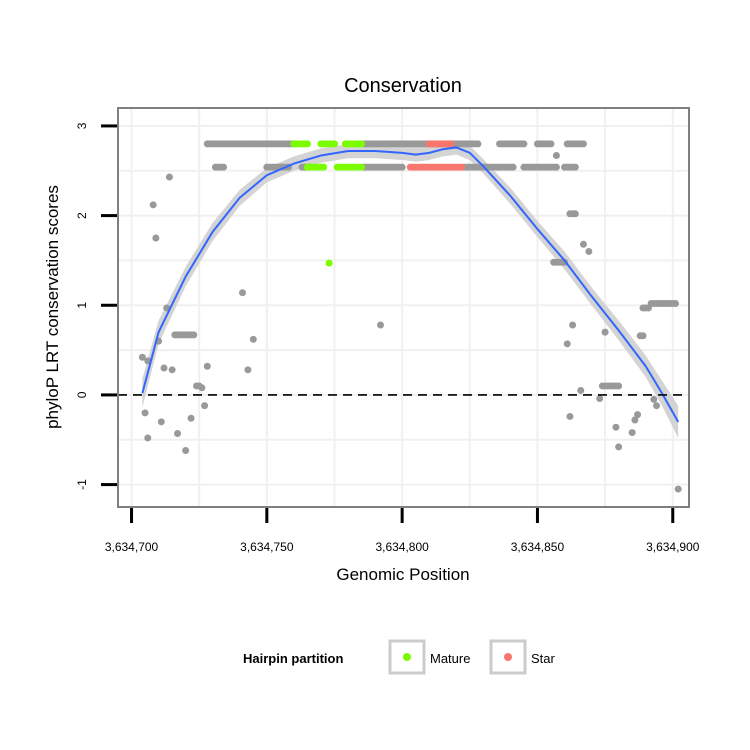 The image size is (750, 750). What do you see at coordinates (407, 657) in the screenshot?
I see `legend-dot-mature` at bounding box center [407, 657].